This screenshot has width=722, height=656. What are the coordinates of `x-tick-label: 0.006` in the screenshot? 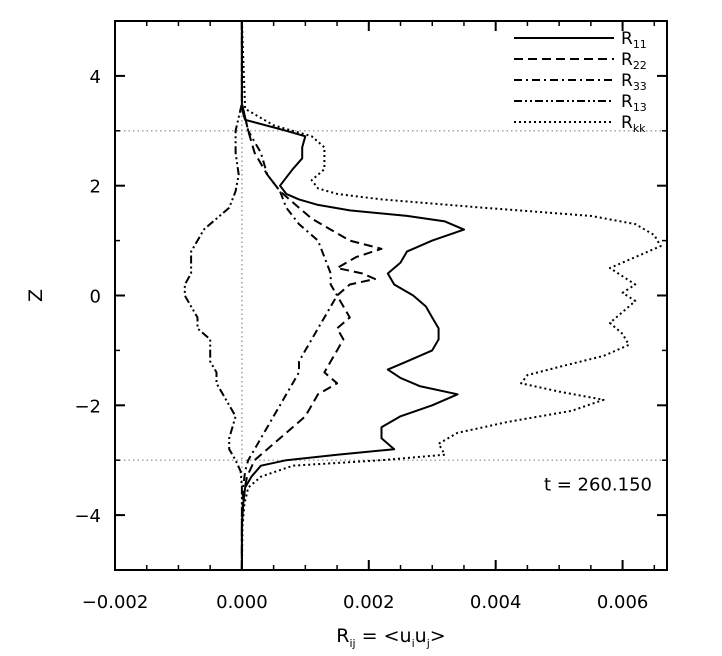 It's located at (623, 602).